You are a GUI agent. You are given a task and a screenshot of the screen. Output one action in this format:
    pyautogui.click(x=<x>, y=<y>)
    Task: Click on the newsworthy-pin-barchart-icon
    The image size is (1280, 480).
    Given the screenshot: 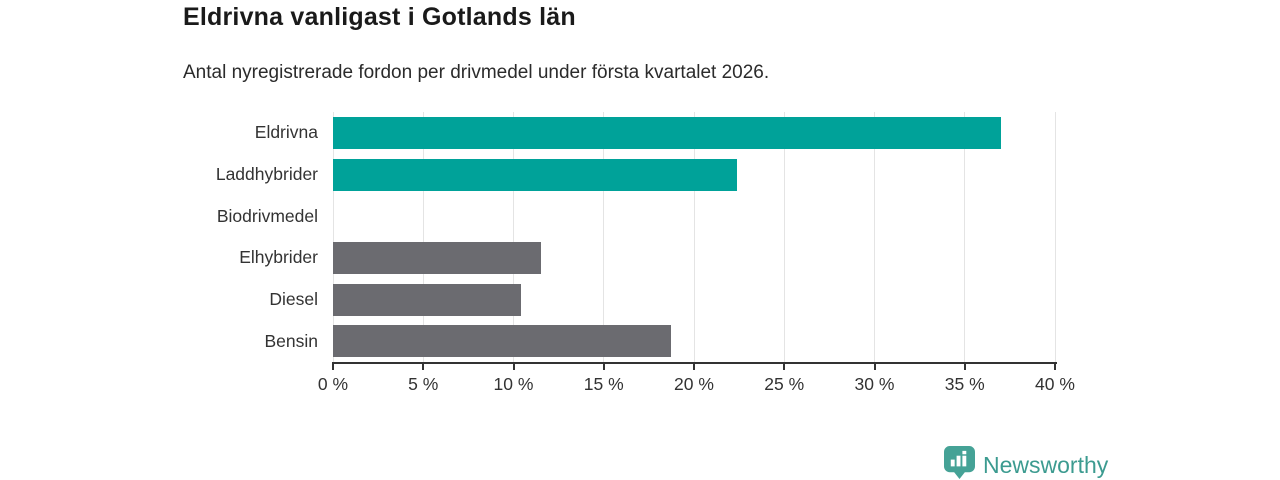 What is the action you would take?
    pyautogui.click(x=959, y=463)
    